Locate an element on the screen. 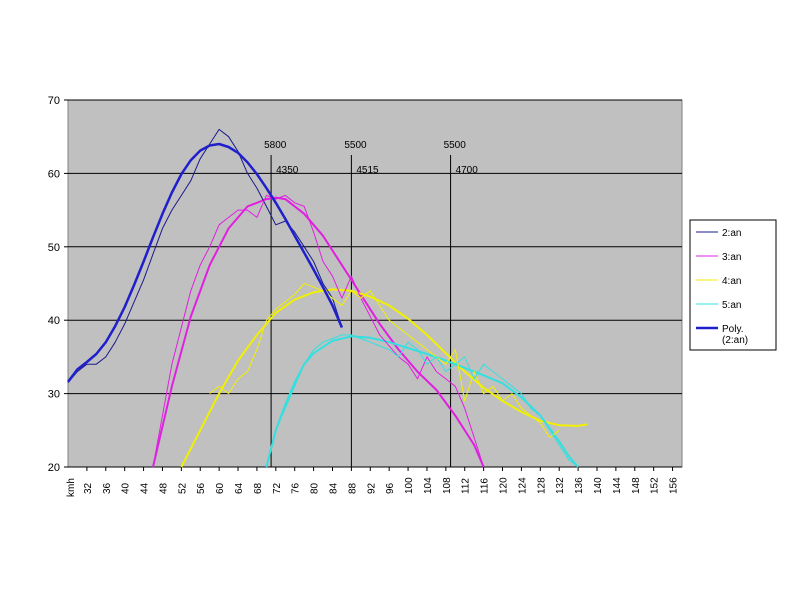 The height and width of the screenshot is (600, 800). x-tick-label: 52 is located at coordinates (182, 488).